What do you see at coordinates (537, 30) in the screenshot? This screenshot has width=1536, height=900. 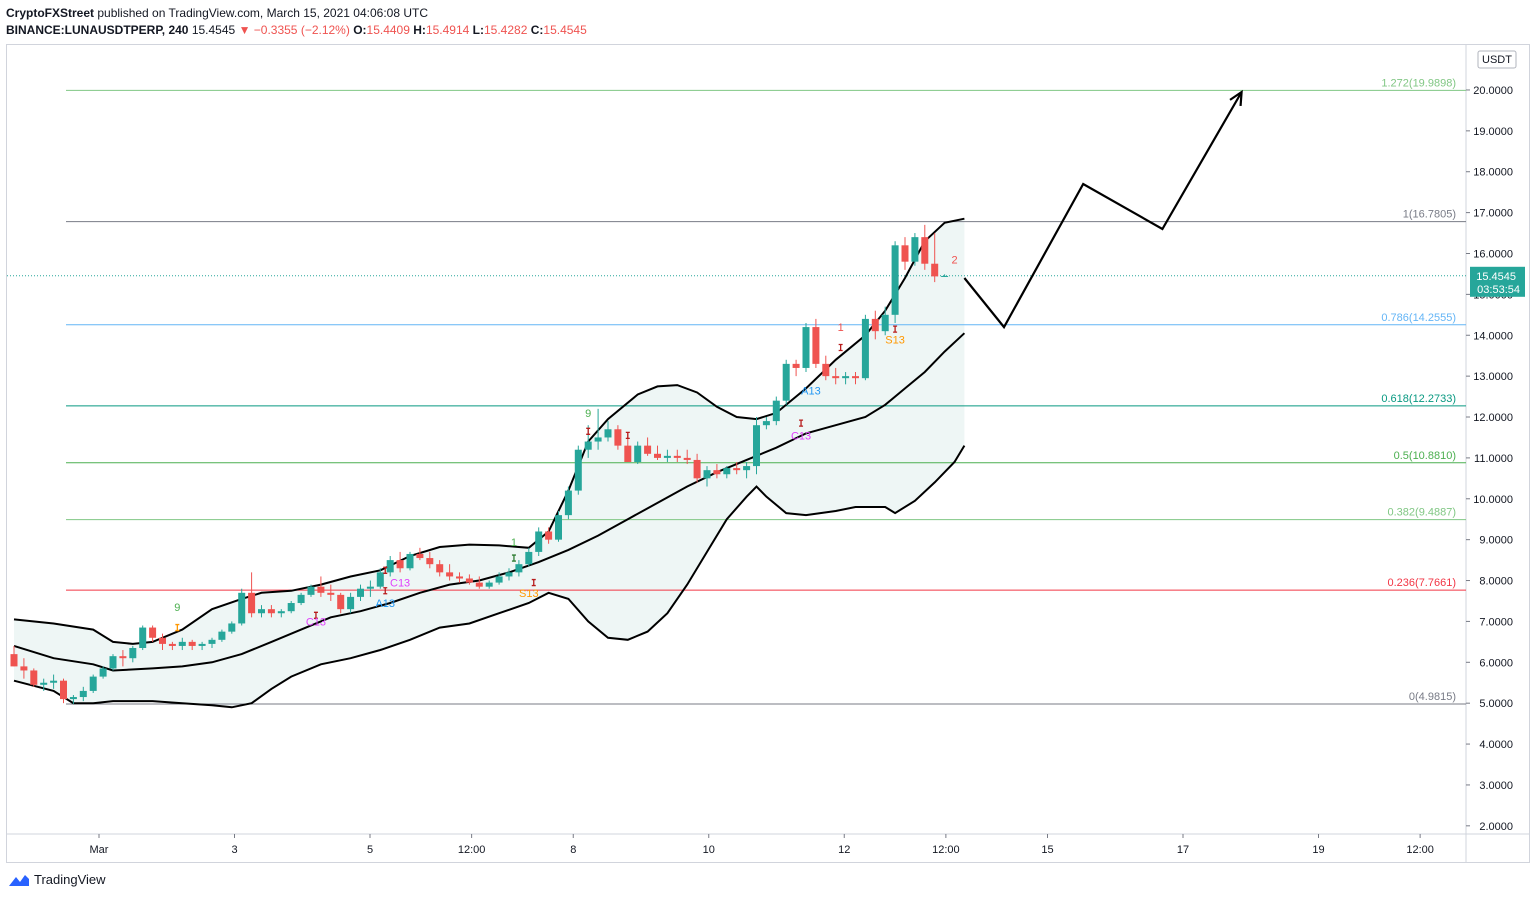 I see `close-label: C:` at bounding box center [537, 30].